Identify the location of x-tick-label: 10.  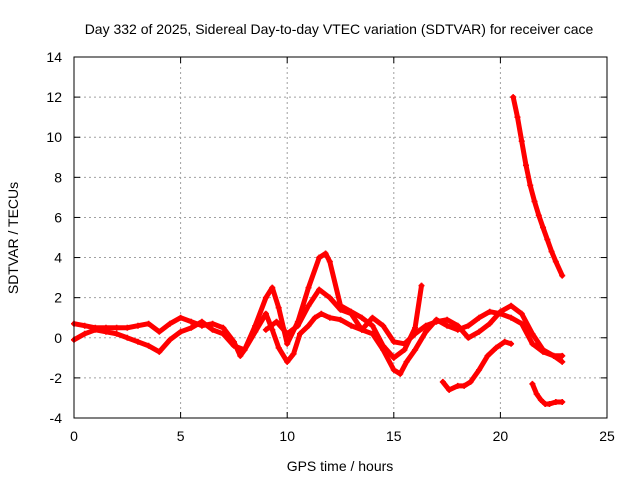
(287, 436).